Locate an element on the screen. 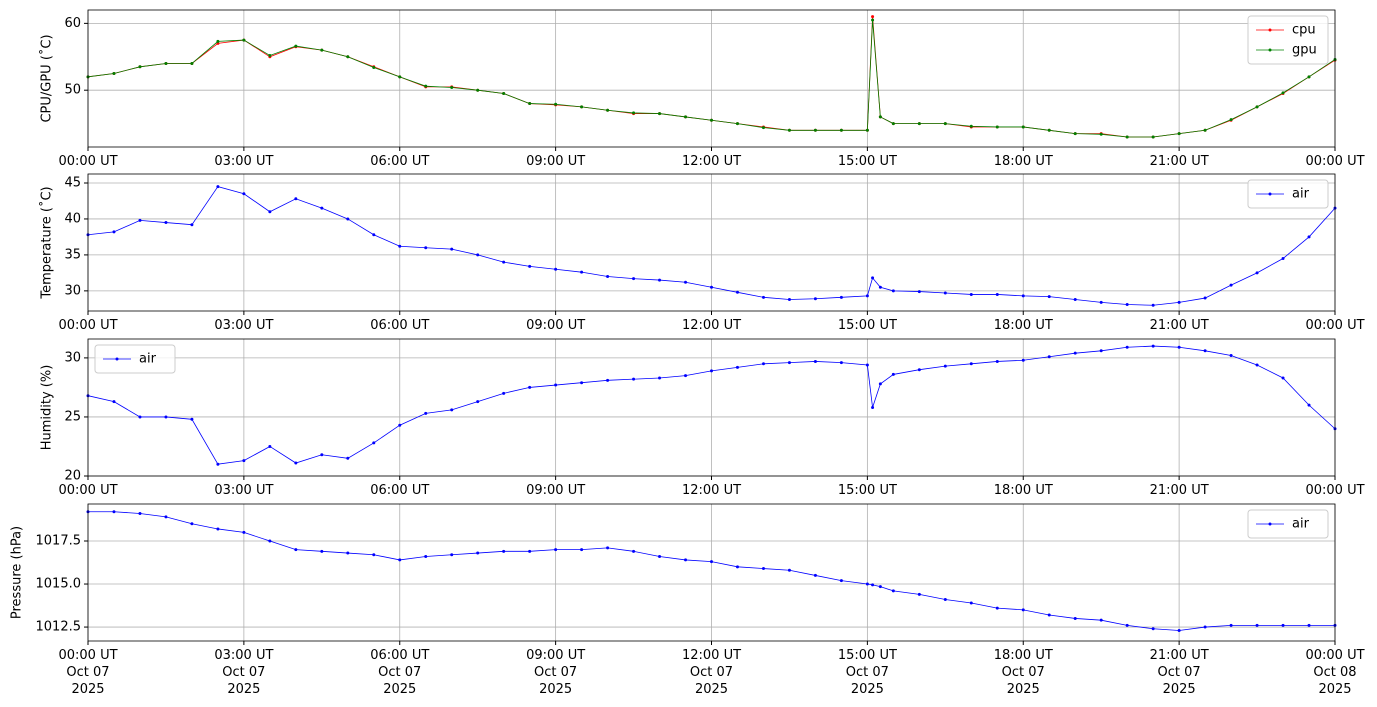 This screenshot has height=707, width=1377. x-tick-label: 15:00 UT Oct 07 2025 is located at coordinates (867, 672).